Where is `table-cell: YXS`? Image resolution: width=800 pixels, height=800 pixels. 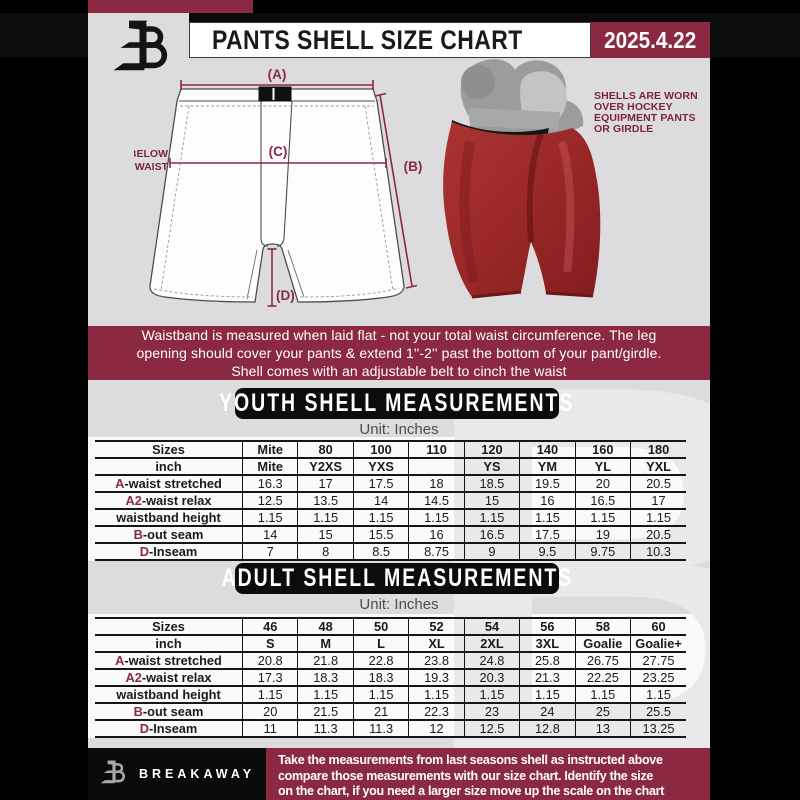
table-cell: YXS is located at coordinates (380, 466).